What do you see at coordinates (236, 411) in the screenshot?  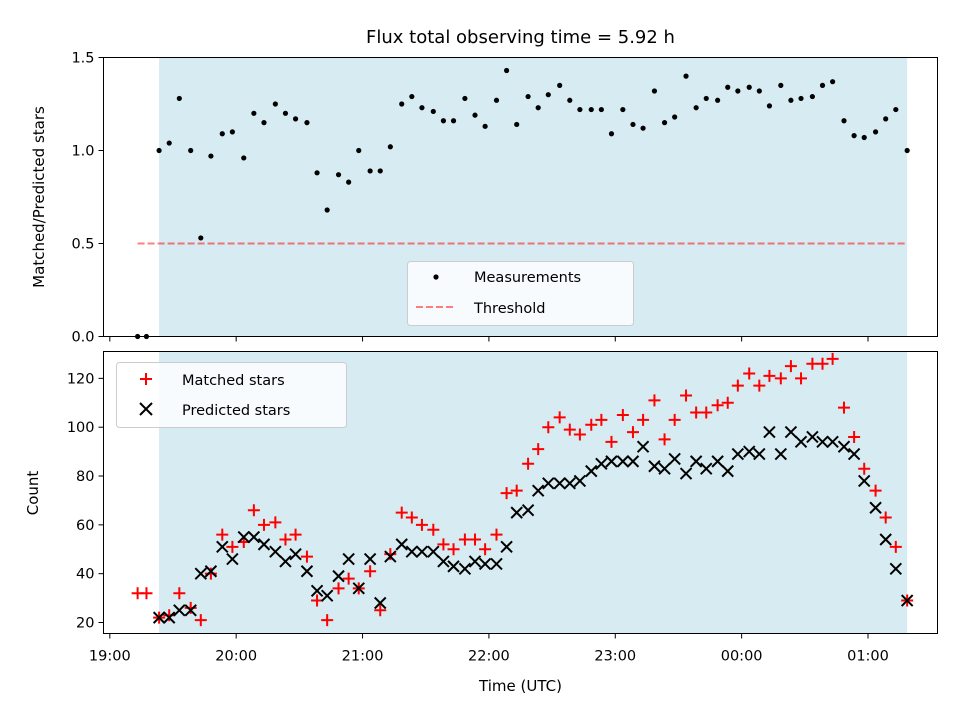 I see `legend-predicted-label: Predicted stars` at bounding box center [236, 411].